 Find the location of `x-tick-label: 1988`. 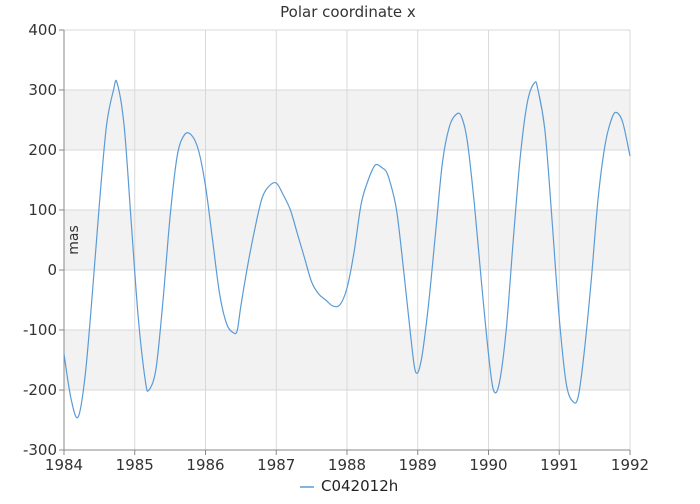

x-tick-label: 1988 is located at coordinates (347, 465).